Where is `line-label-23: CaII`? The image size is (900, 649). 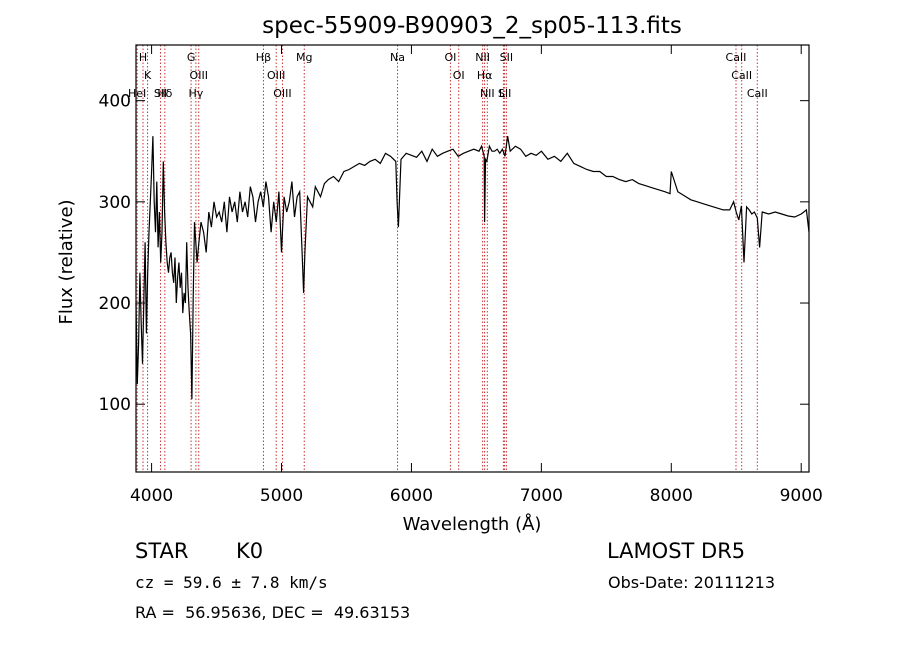
line-label-23: CaII is located at coordinates (757, 93).